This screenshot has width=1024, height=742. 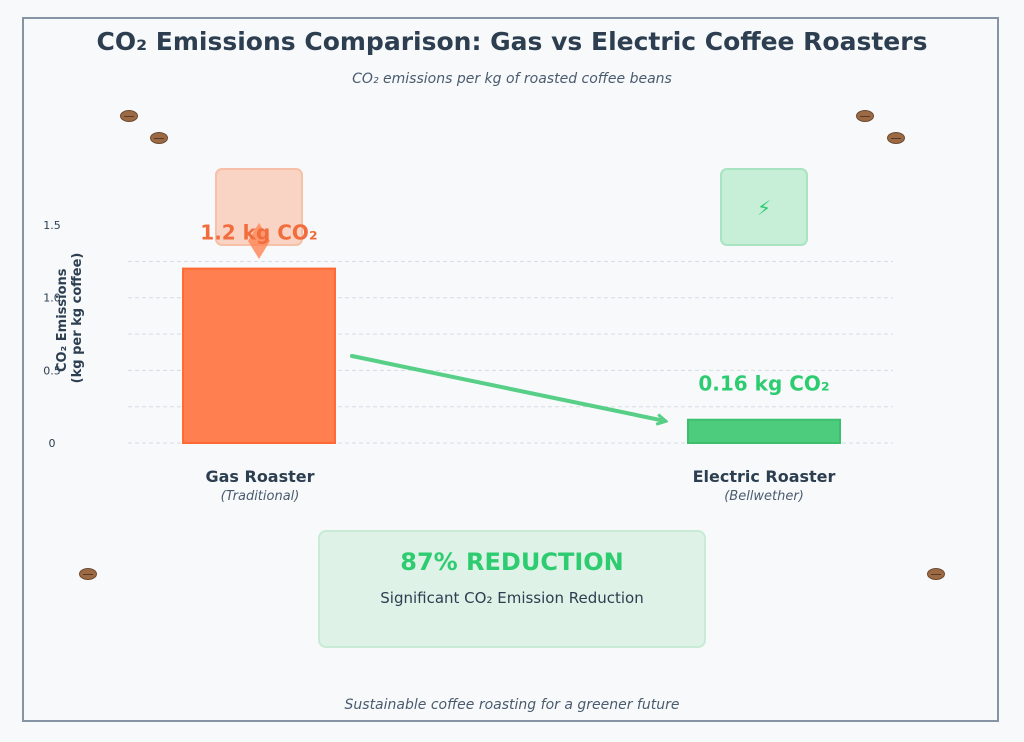 I want to click on lightning-bolt-icon: ⚡, so click(x=764, y=208).